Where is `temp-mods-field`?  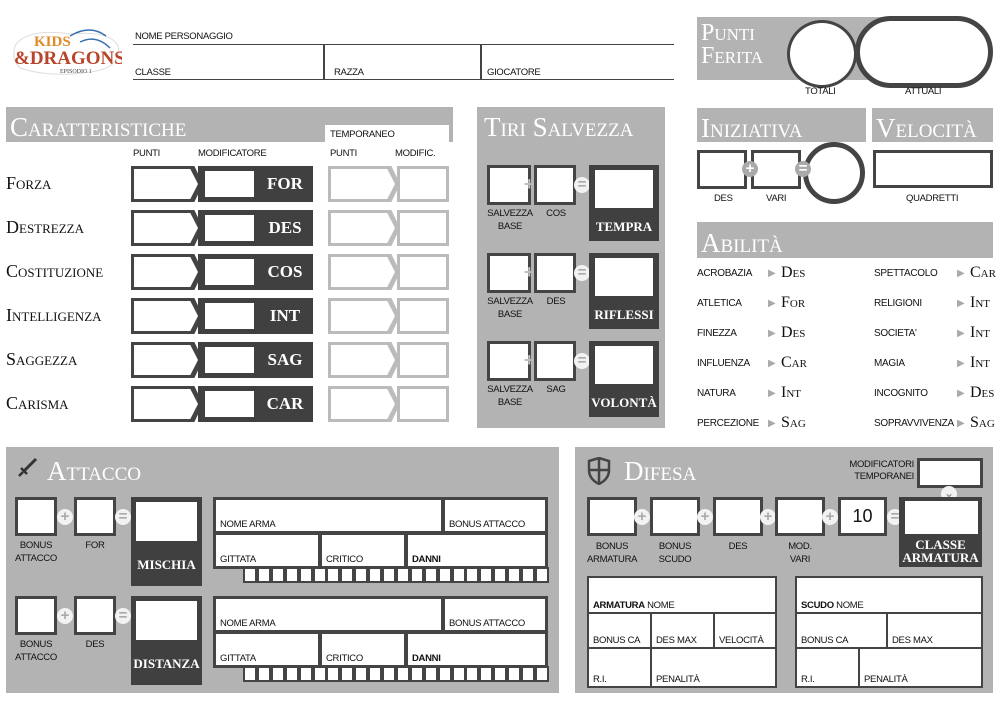 temp-mods-field is located at coordinates (950, 473).